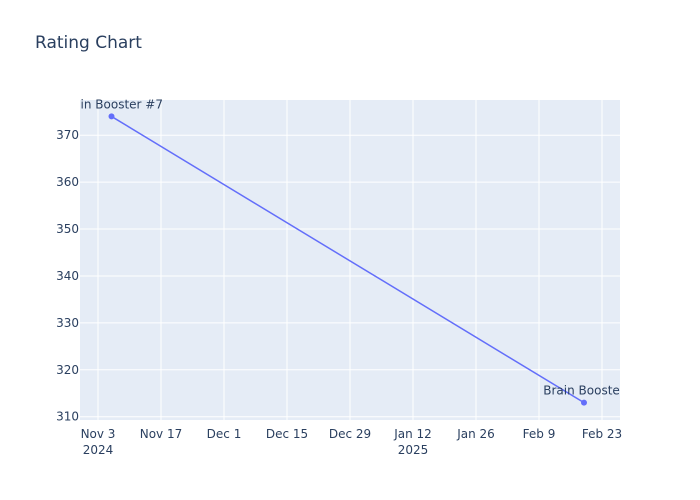  Describe the element at coordinates (67, 135) in the screenshot. I see `y-tick-label: 370` at that location.